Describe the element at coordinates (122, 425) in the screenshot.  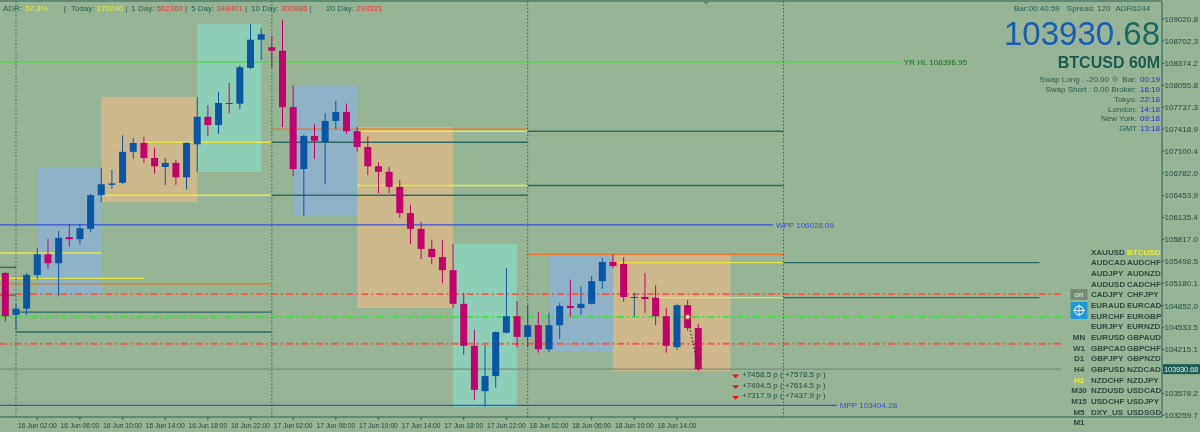
I see `x-tick-label: 16 Jun 10:00` at that location.